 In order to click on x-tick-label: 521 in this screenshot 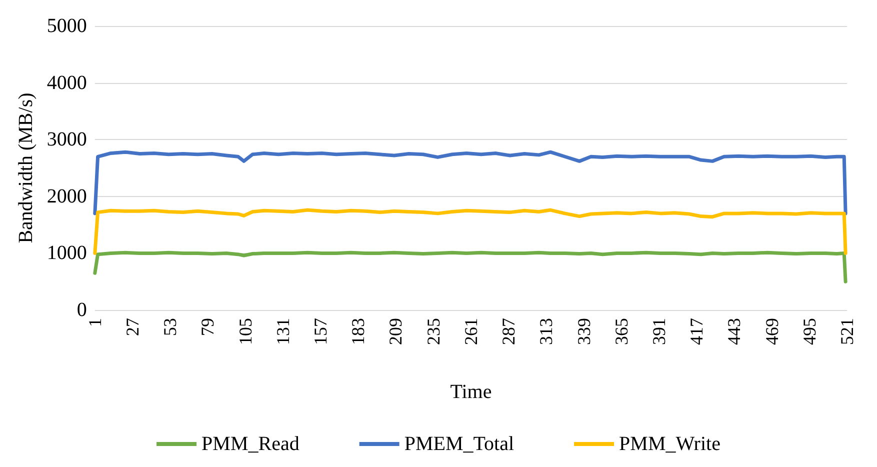, I will do `click(847, 331)`.